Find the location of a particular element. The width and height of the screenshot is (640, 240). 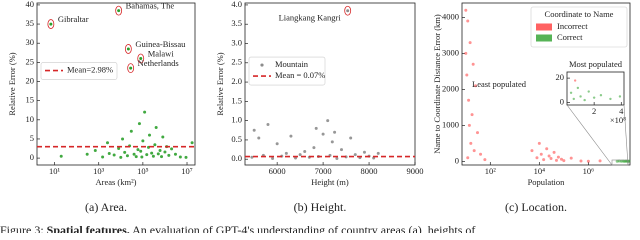

x-tick-label: 10³ is located at coordinates (99, 171).